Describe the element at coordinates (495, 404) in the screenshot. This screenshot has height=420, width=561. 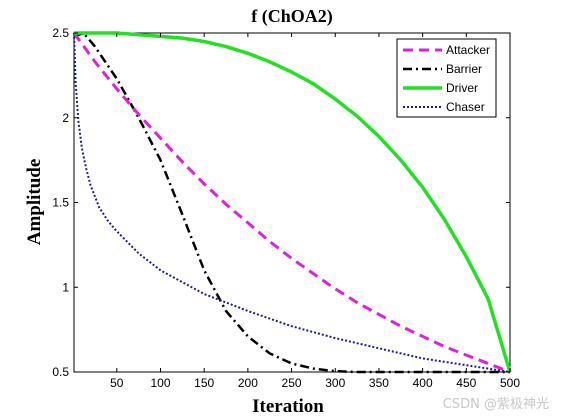
I see `watermark: CSDN @紫极神光` at that location.